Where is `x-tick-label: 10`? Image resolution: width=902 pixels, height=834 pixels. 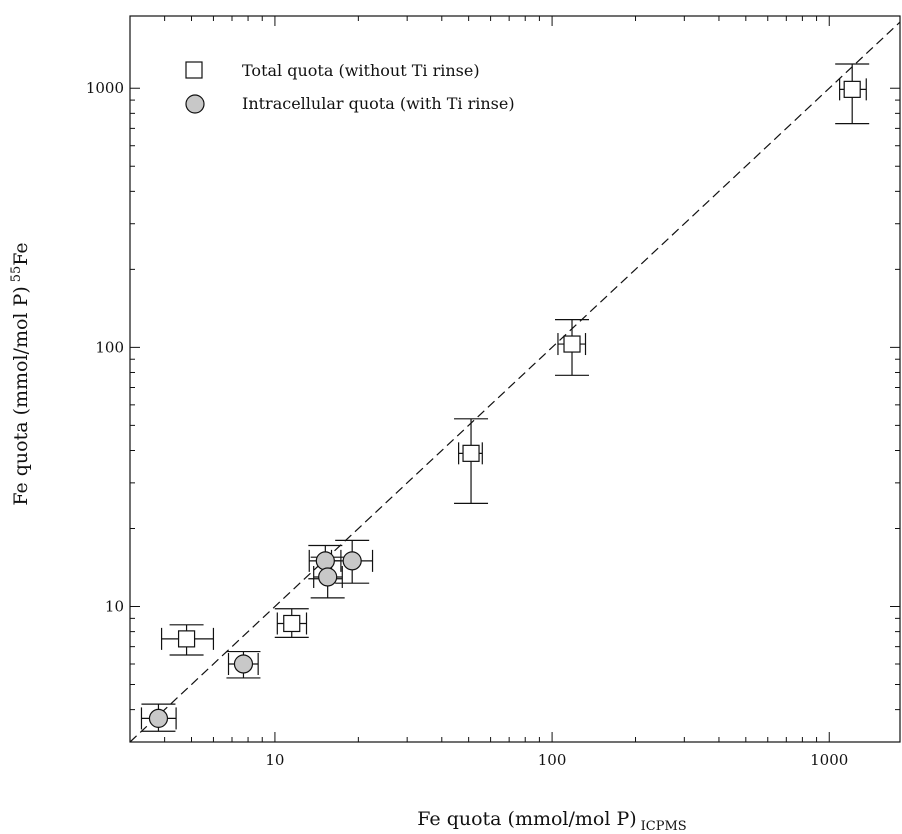 x-tick-label: 10 is located at coordinates (274, 760).